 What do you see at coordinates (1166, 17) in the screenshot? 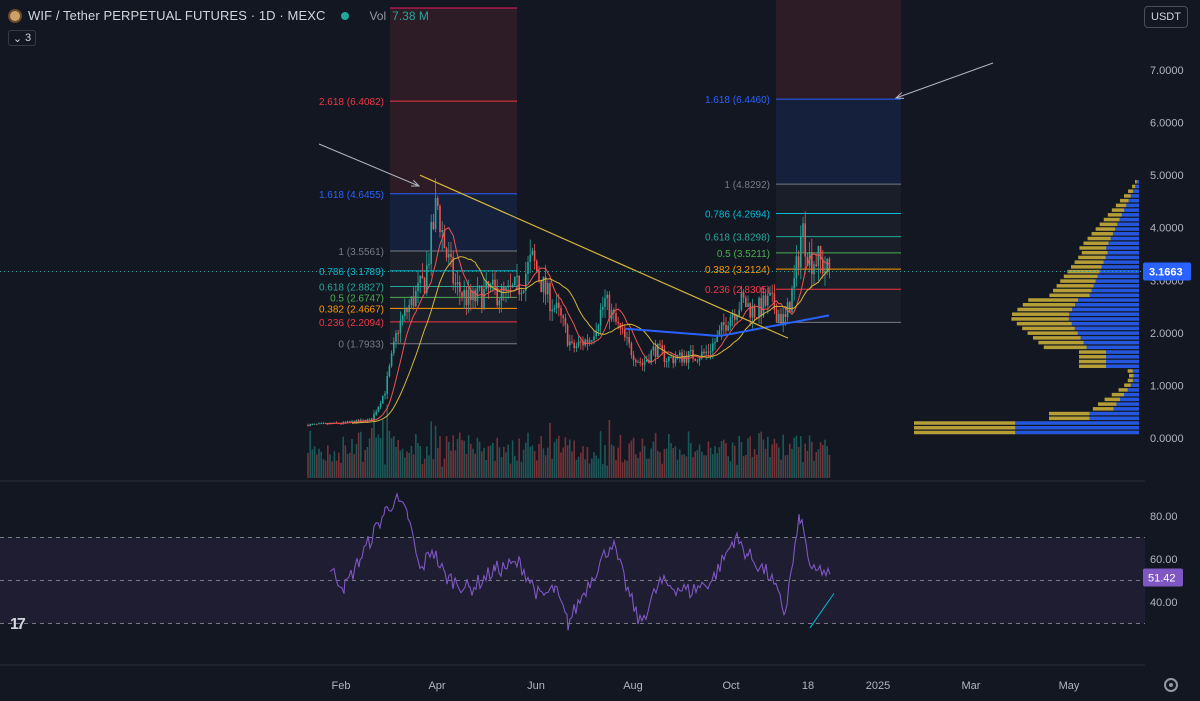
I see `currency-button: USDT` at bounding box center [1166, 17].